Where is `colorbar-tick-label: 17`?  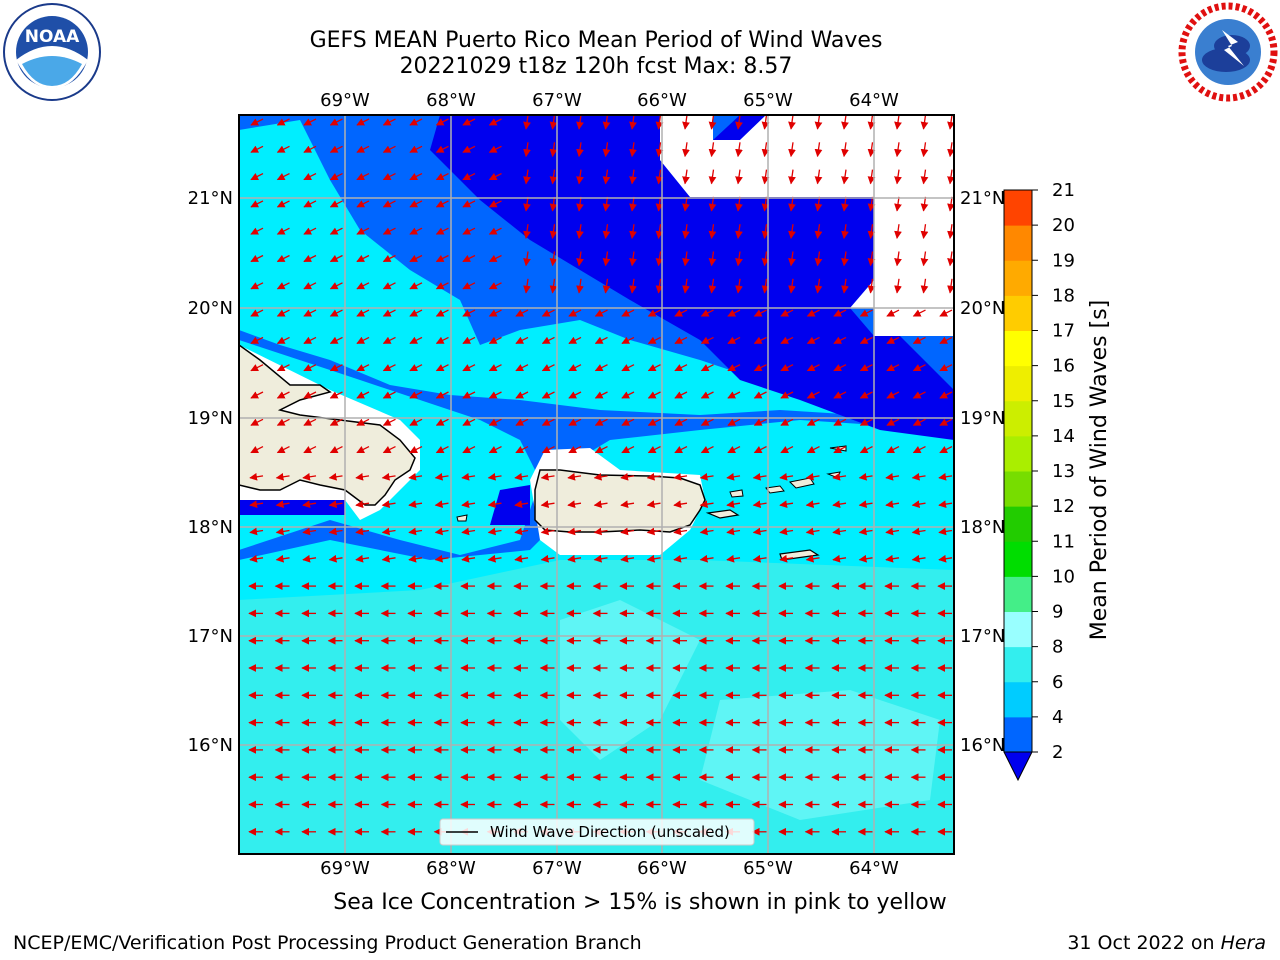
colorbar-tick-label: 17 is located at coordinates (1063, 331).